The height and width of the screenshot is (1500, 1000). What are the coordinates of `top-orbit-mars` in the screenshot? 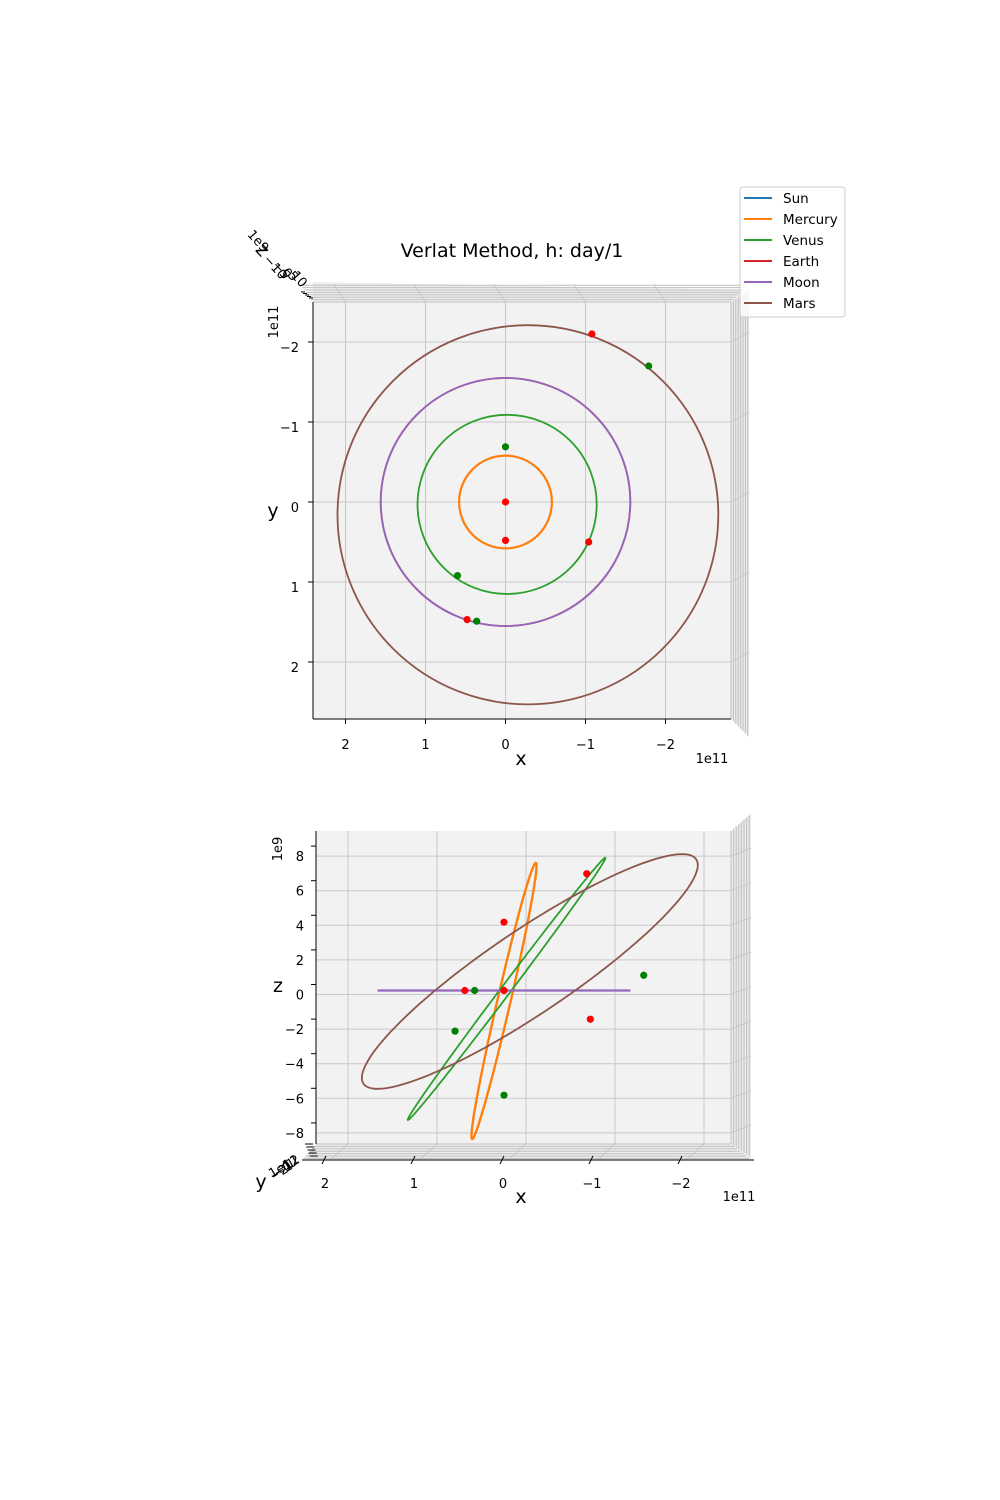 It's located at (528, 515).